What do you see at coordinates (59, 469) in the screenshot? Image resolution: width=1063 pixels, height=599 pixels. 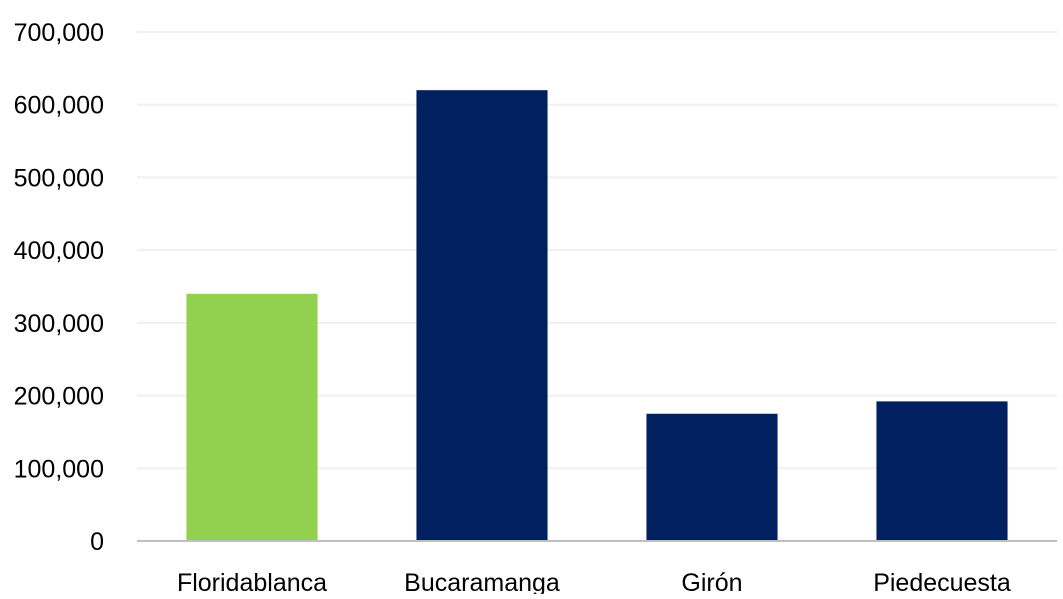 I see `y-tick-label: 100,000` at bounding box center [59, 469].